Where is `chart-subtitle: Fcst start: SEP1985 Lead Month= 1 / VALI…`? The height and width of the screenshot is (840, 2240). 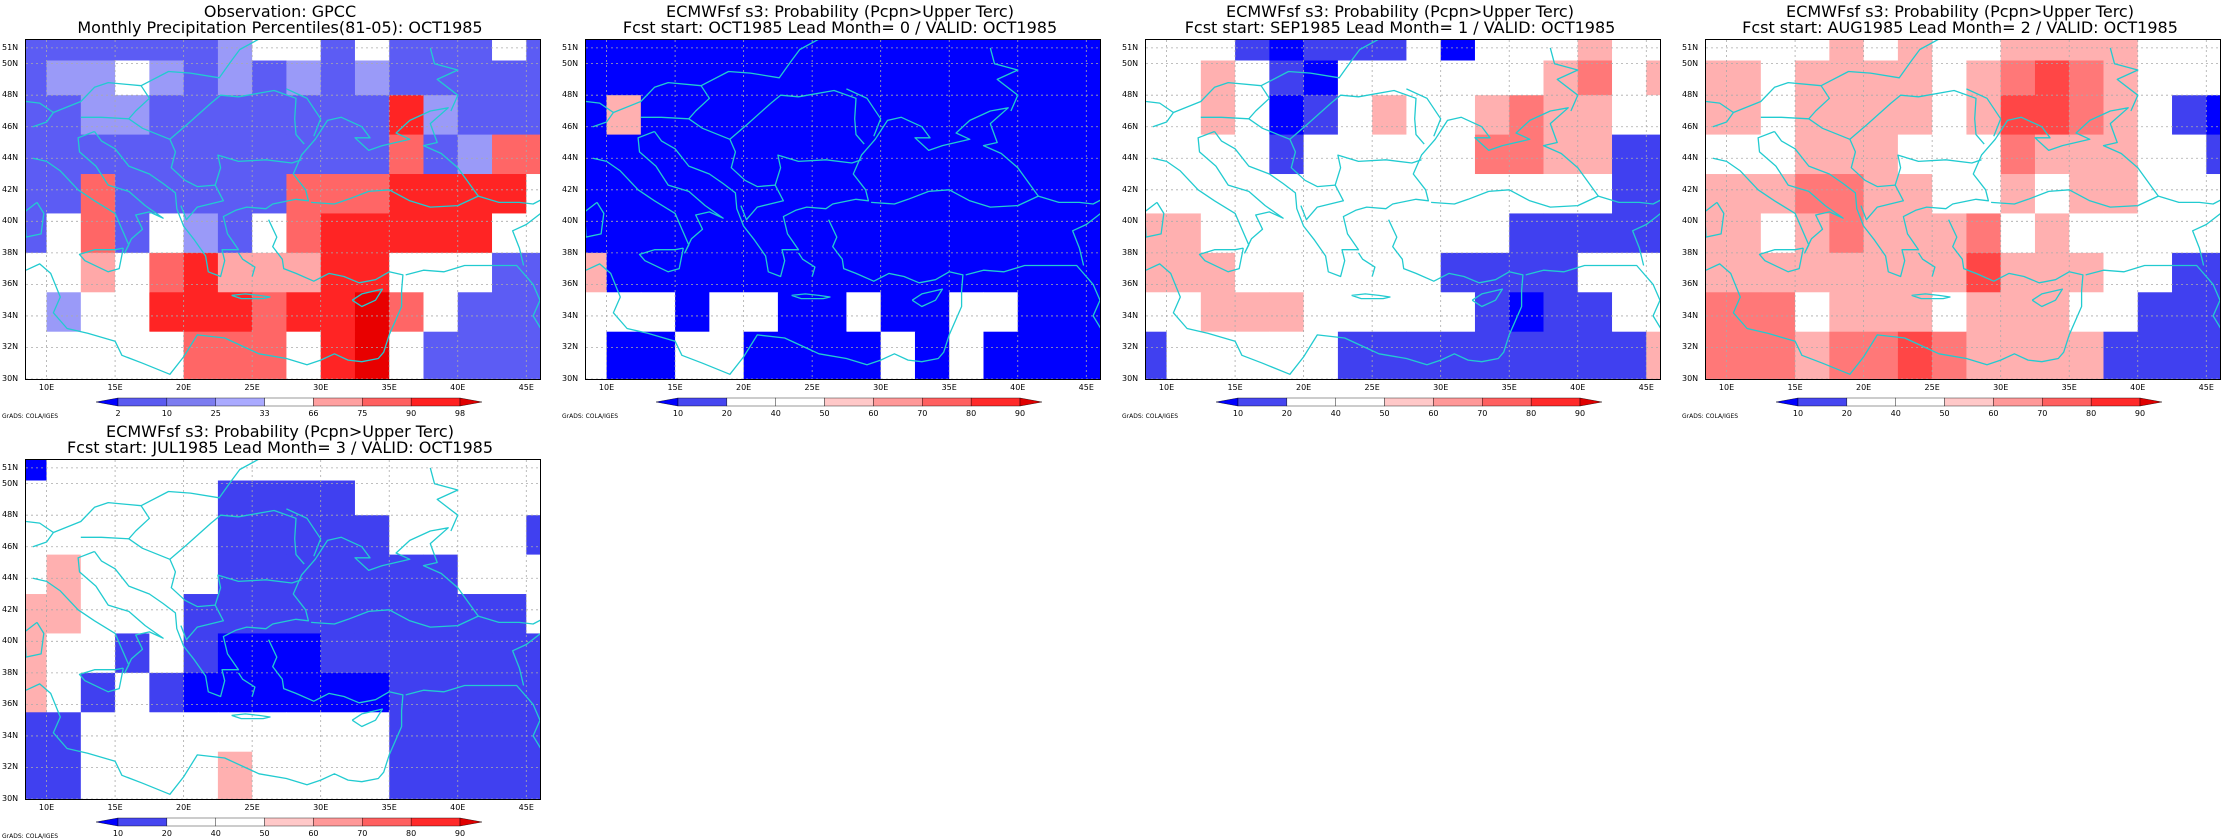
chart-subtitle: Fcst start: SEP1985 Lead Month= 1 / VALI… is located at coordinates (1400, 27).